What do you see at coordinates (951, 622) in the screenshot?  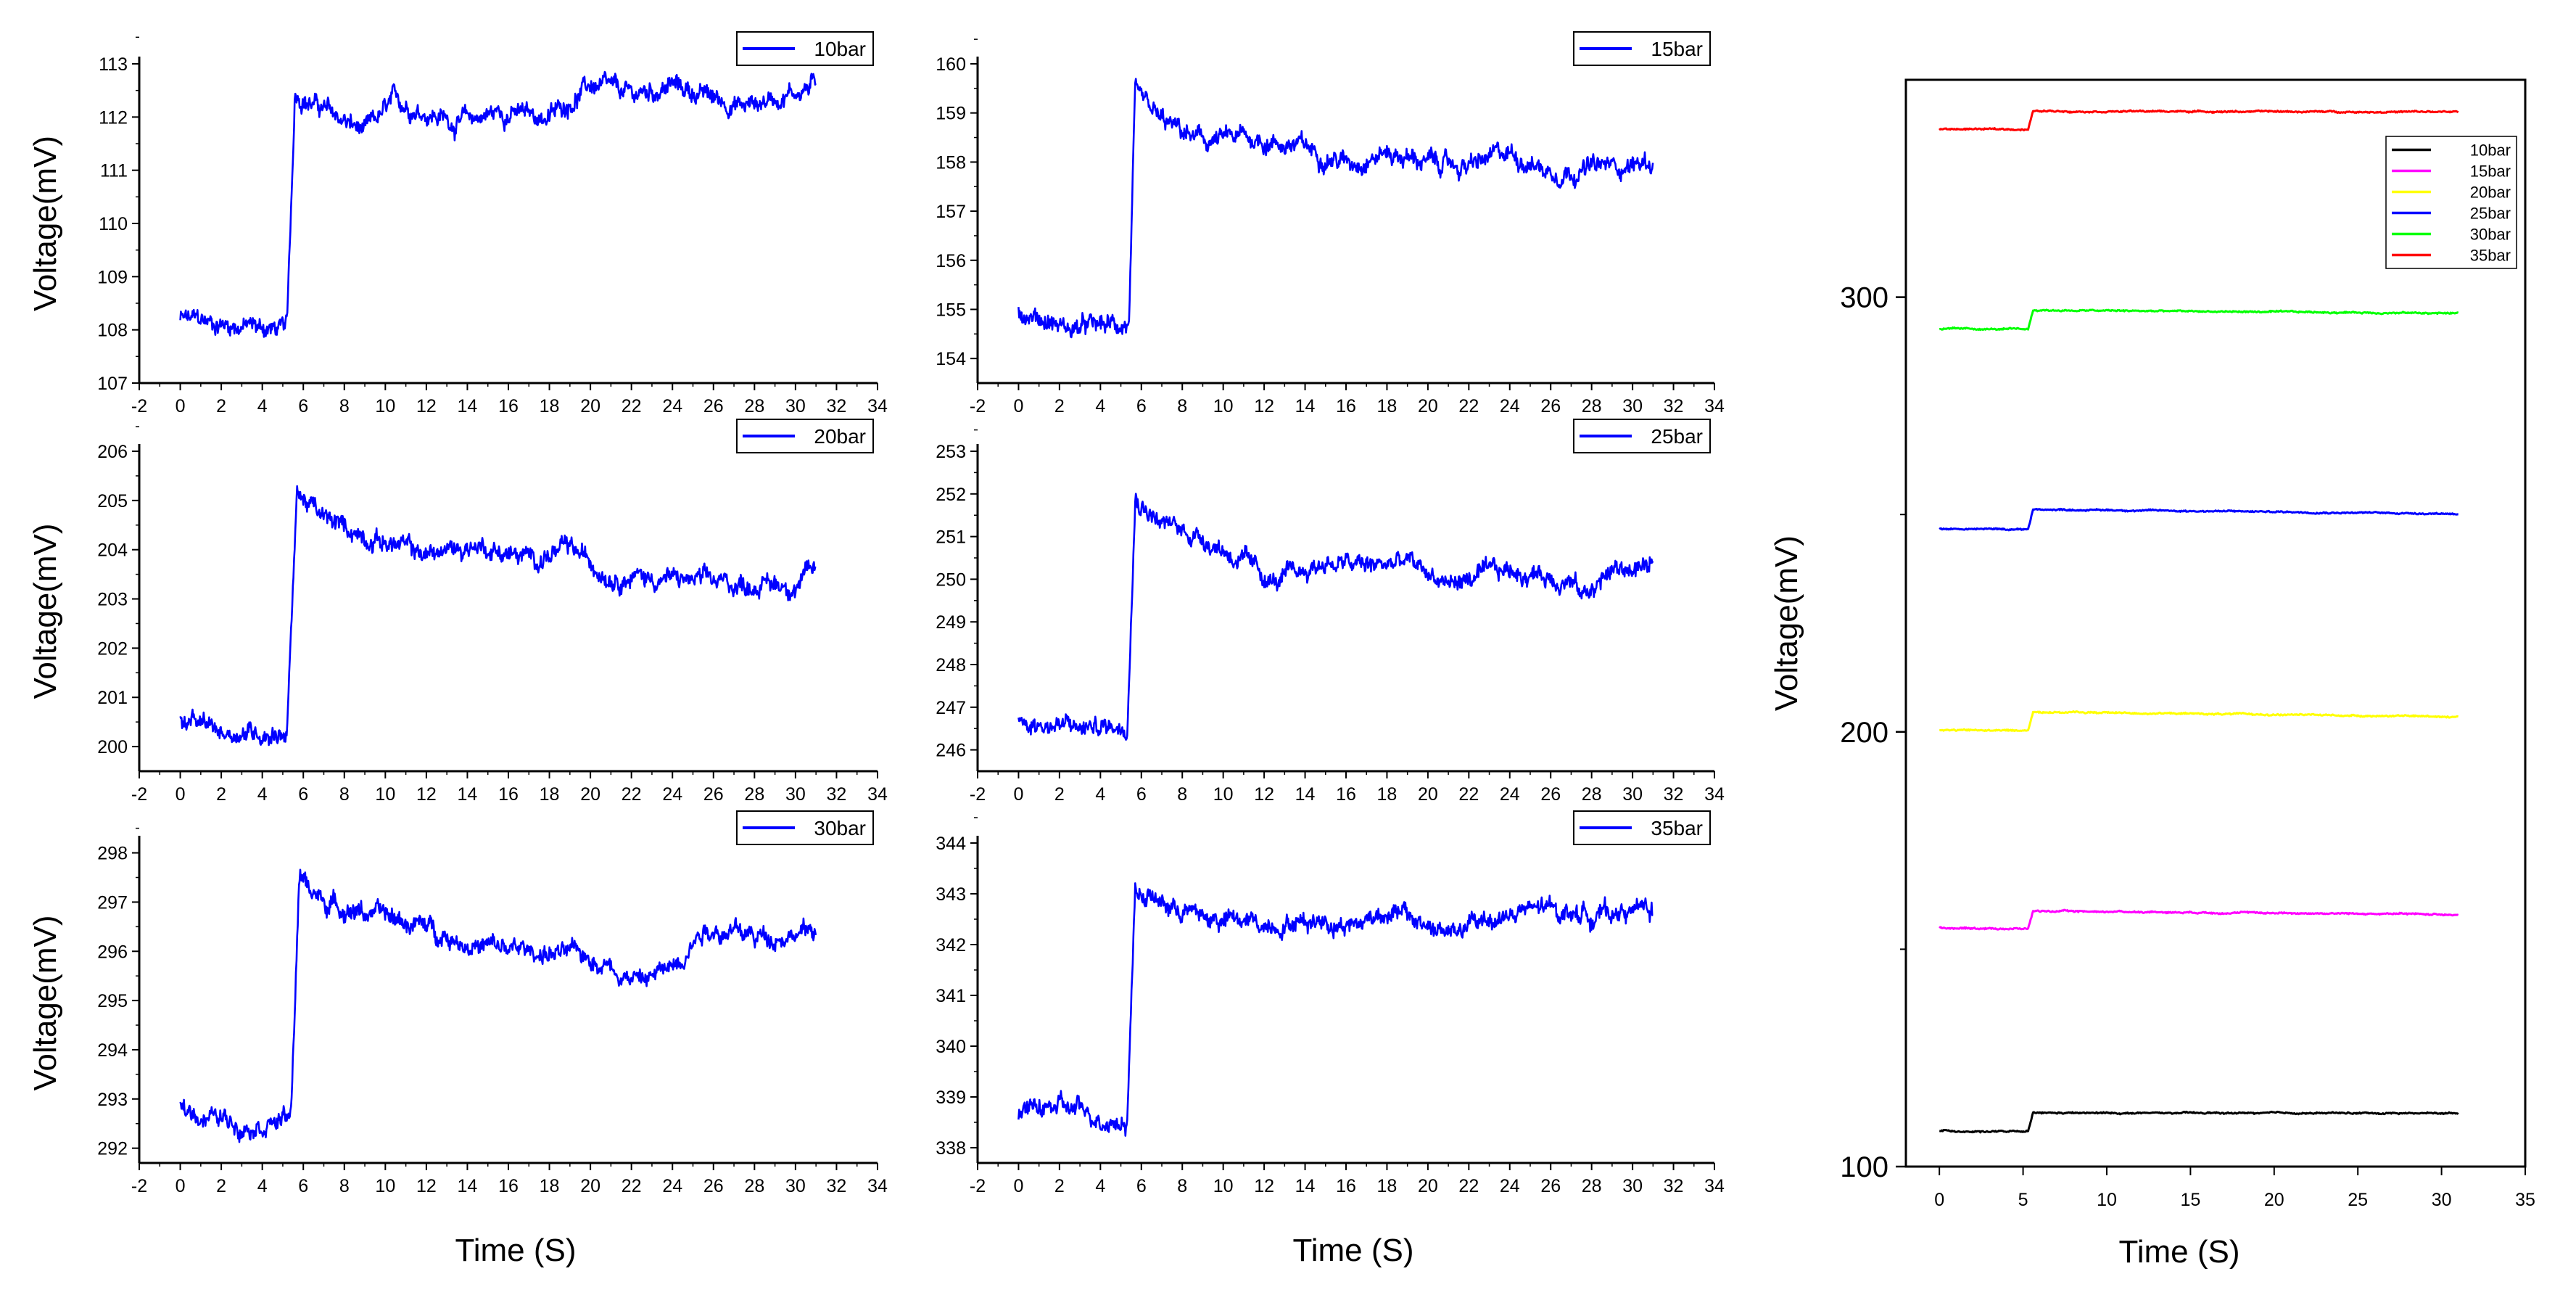 I see `y-tick-label: 249` at bounding box center [951, 622].